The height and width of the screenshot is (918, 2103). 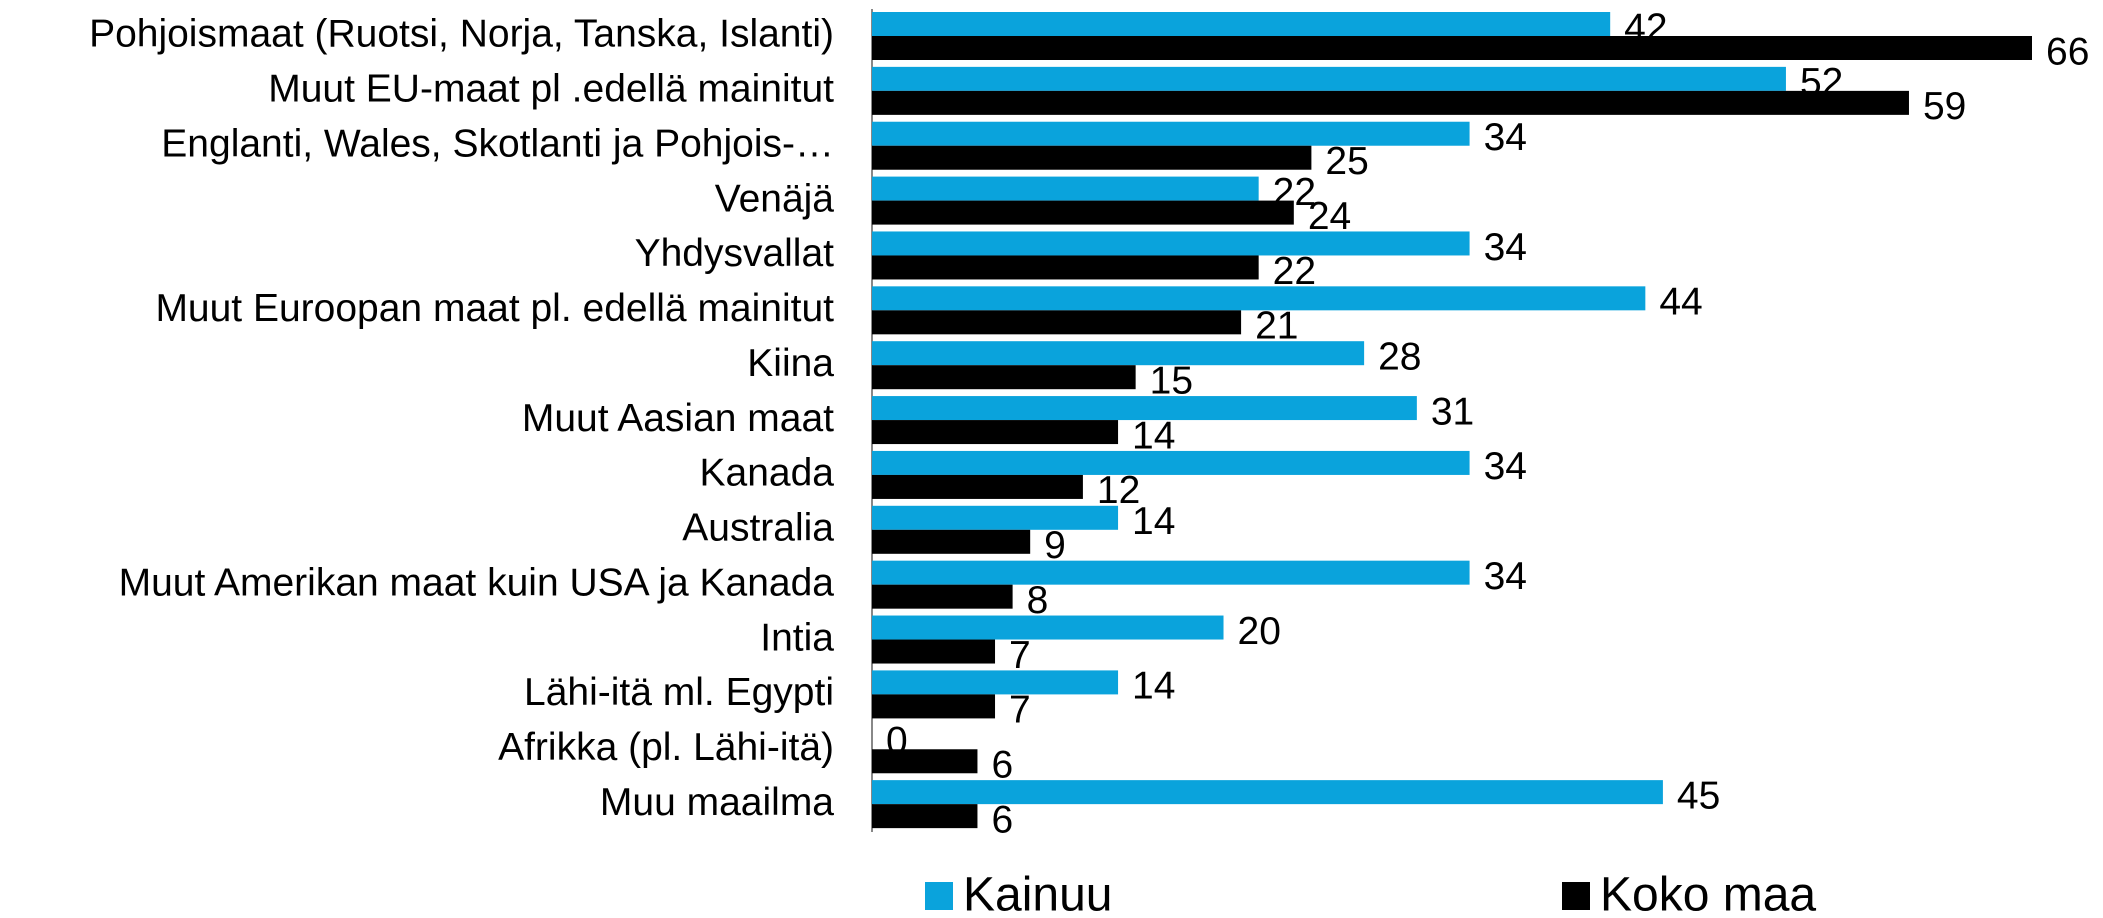 I want to click on legend-label: Kainuu, so click(x=1037, y=893).